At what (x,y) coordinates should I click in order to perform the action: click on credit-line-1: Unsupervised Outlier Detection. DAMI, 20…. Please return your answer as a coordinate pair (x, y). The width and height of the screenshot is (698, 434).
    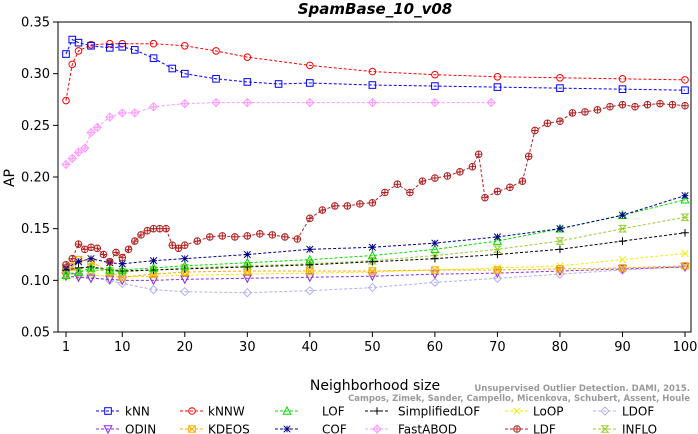
    Looking at the image, I should click on (582, 389).